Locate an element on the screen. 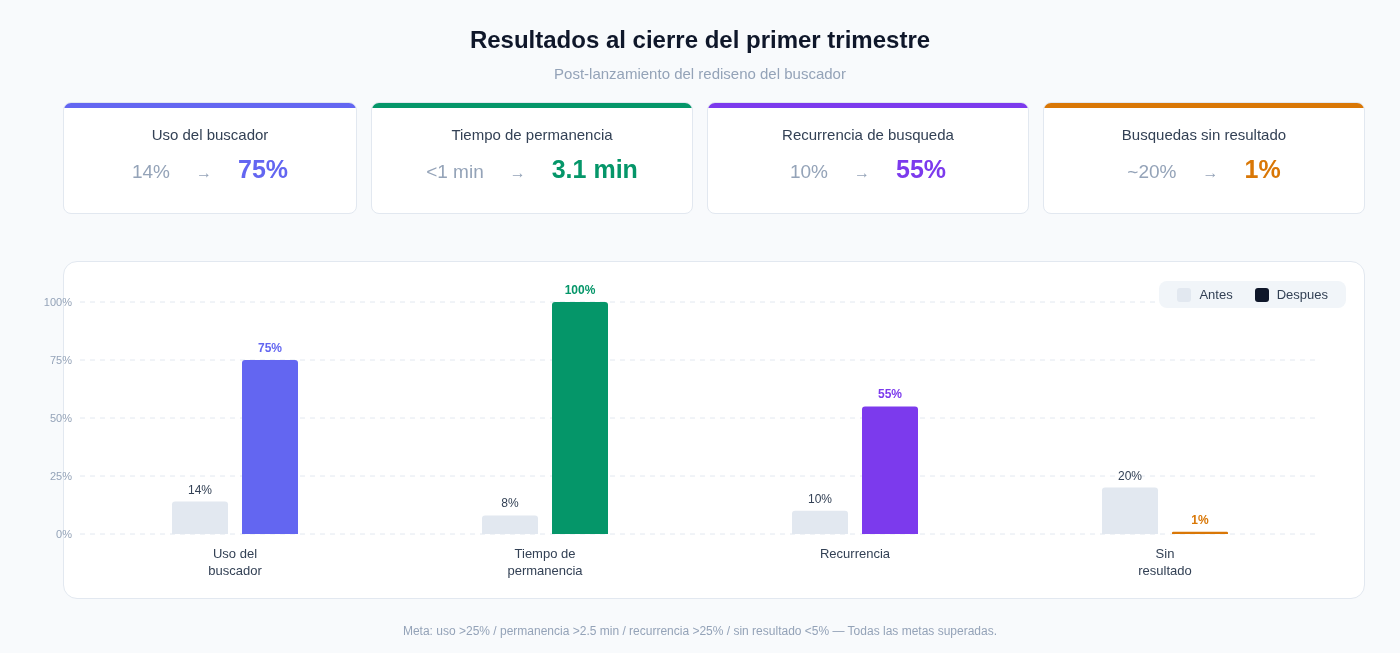  data-label: 8% is located at coordinates (510, 503).